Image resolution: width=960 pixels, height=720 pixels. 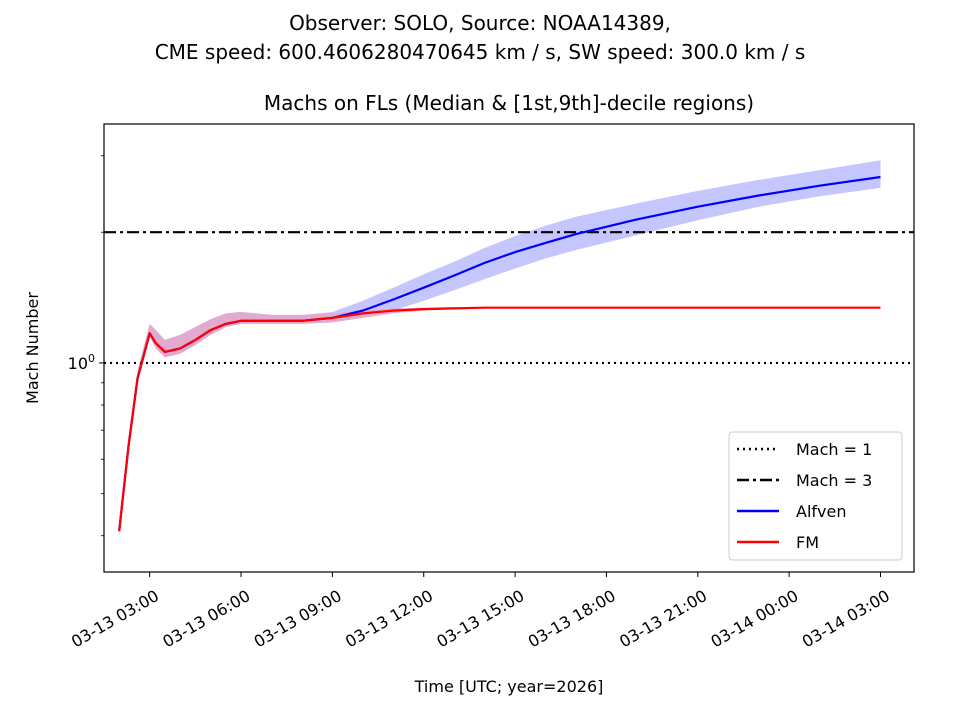 What do you see at coordinates (834, 480) in the screenshot?
I see `legend-label-mach-3: Mach = 3` at bounding box center [834, 480].